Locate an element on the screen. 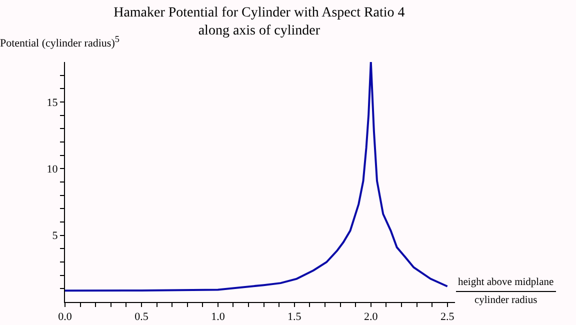 The image size is (576, 325). y-tick-label: 10 is located at coordinates (52, 170).